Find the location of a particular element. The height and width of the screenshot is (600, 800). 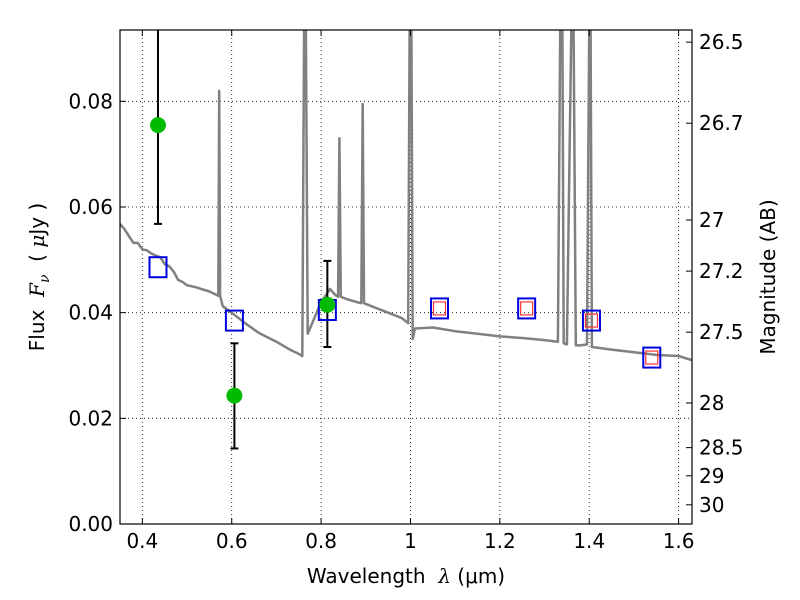

x-tick-label: 0.4 is located at coordinates (142, 541).